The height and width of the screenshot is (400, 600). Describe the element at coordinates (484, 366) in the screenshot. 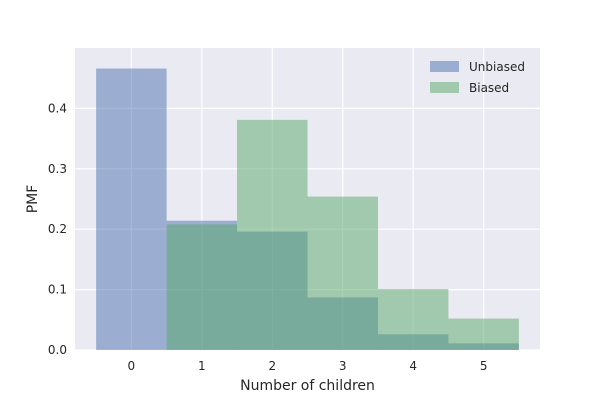

I see `x-tick-label-5: 5` at that location.